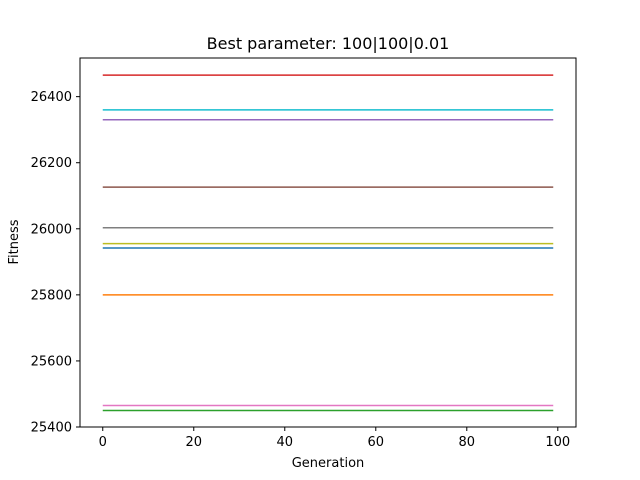  I want to click on x-tick-label-0: 0, so click(103, 442).